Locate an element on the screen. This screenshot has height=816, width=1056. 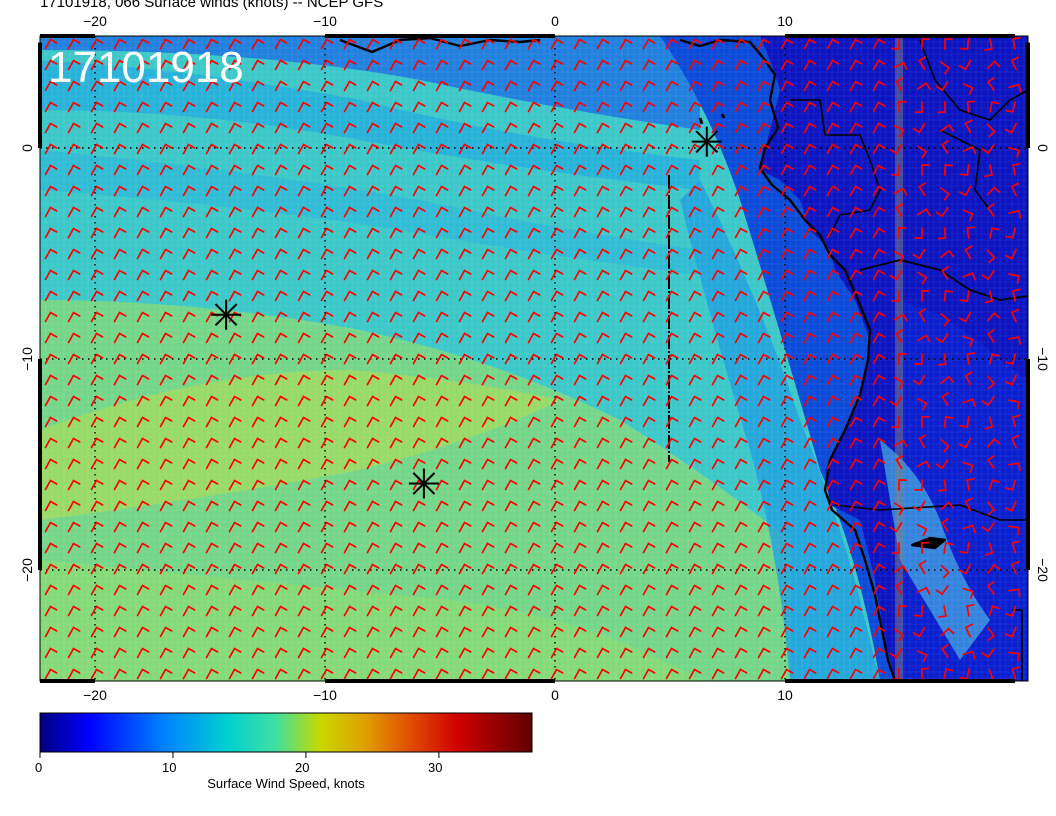
lon-tick-label-top: −20 is located at coordinates (95, 21).